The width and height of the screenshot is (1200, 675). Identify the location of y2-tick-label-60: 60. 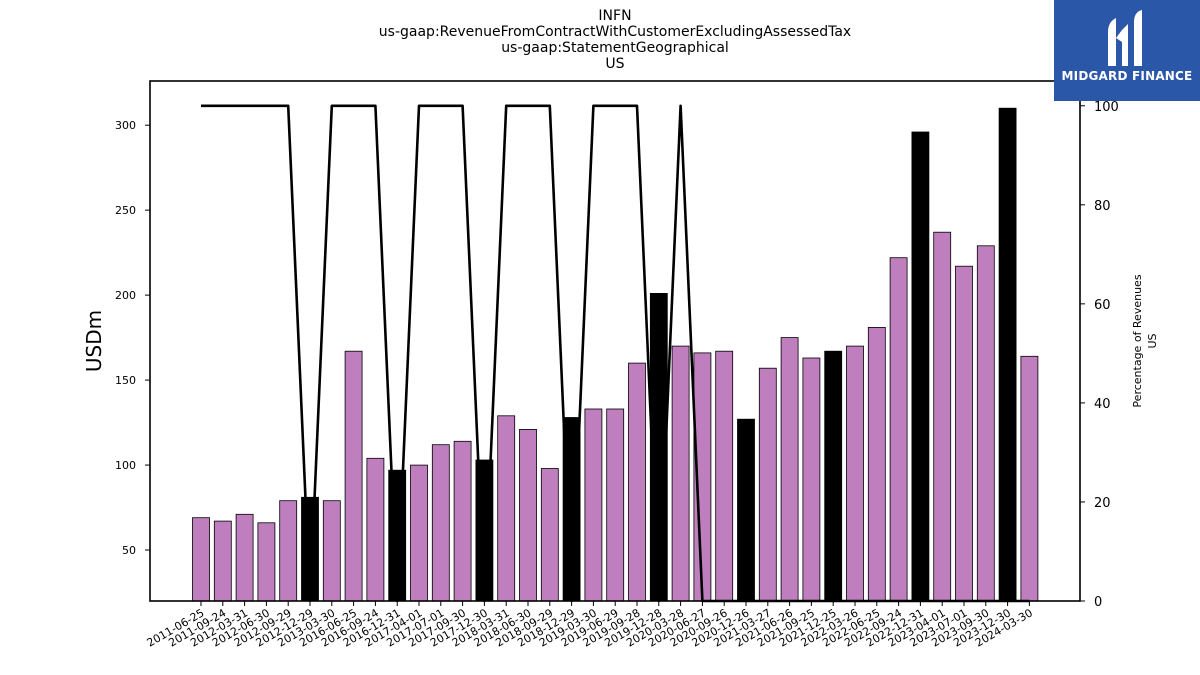
(1102, 305).